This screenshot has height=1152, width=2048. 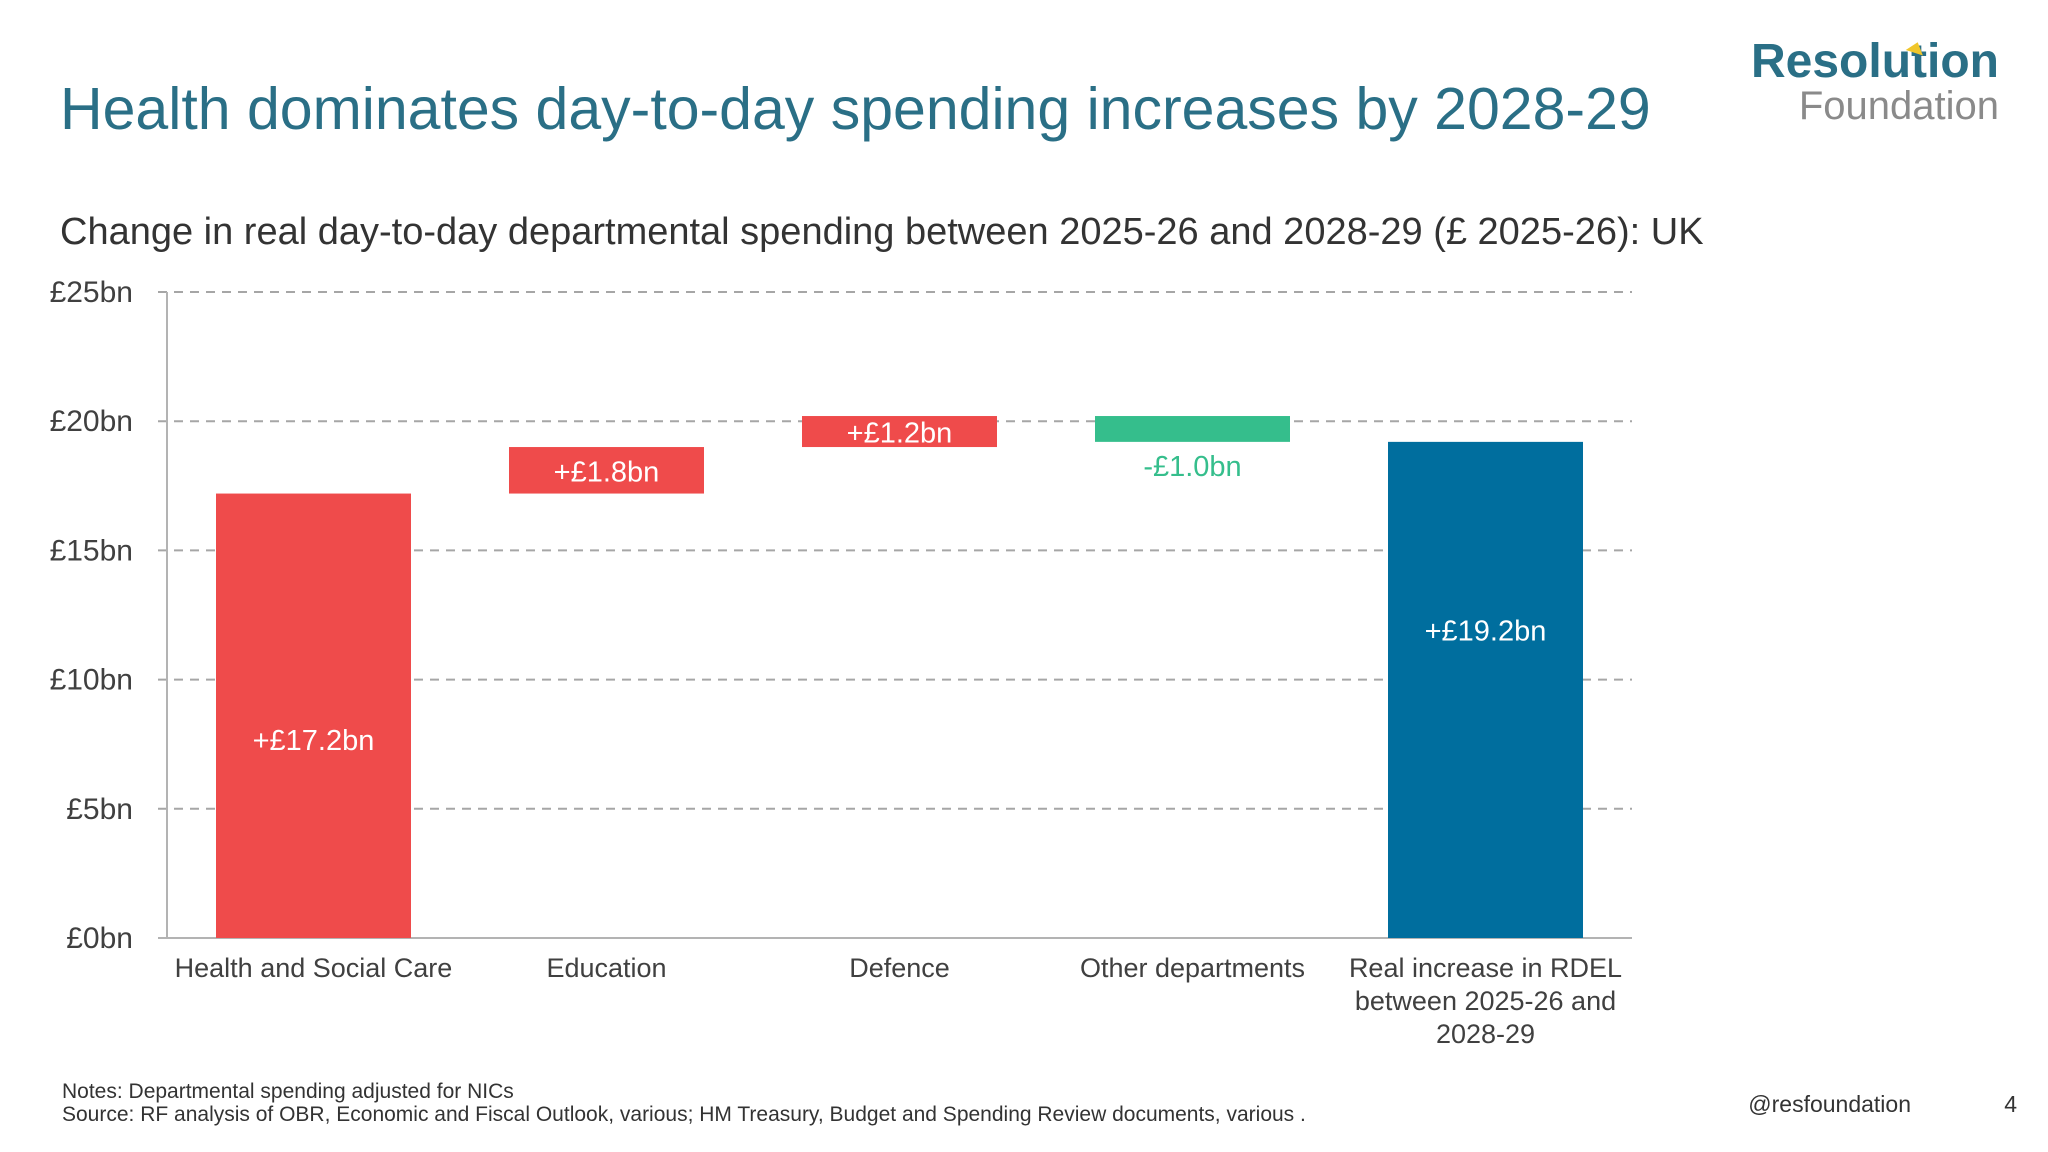 What do you see at coordinates (1485, 968) in the screenshot?
I see `x-tick-label: Real increase in RDEL` at bounding box center [1485, 968].